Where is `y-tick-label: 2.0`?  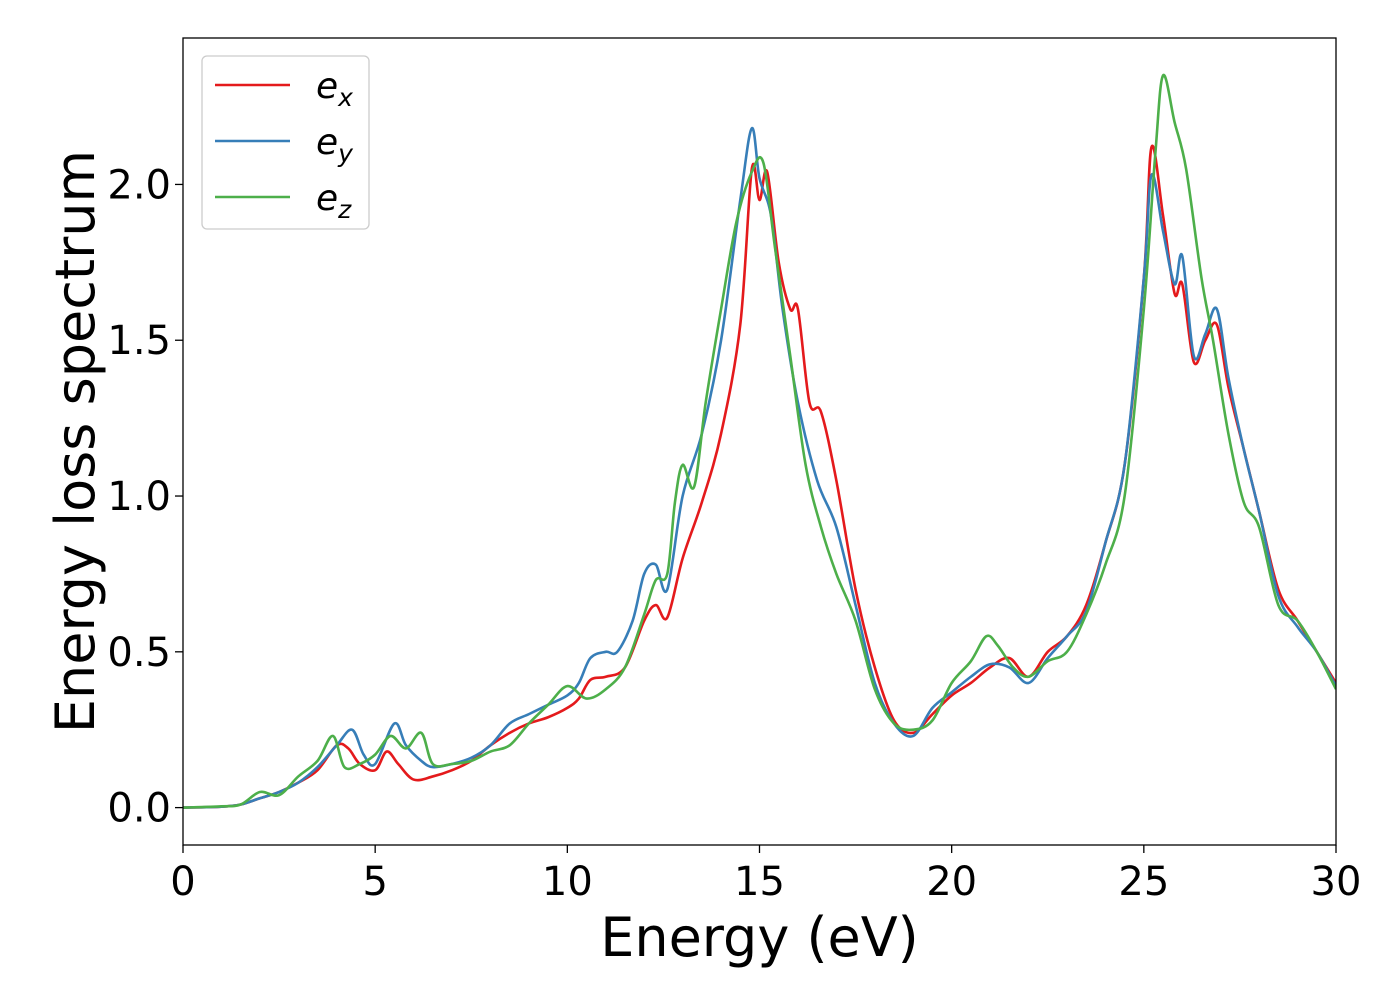 y-tick-label: 2.0 is located at coordinates (139, 185).